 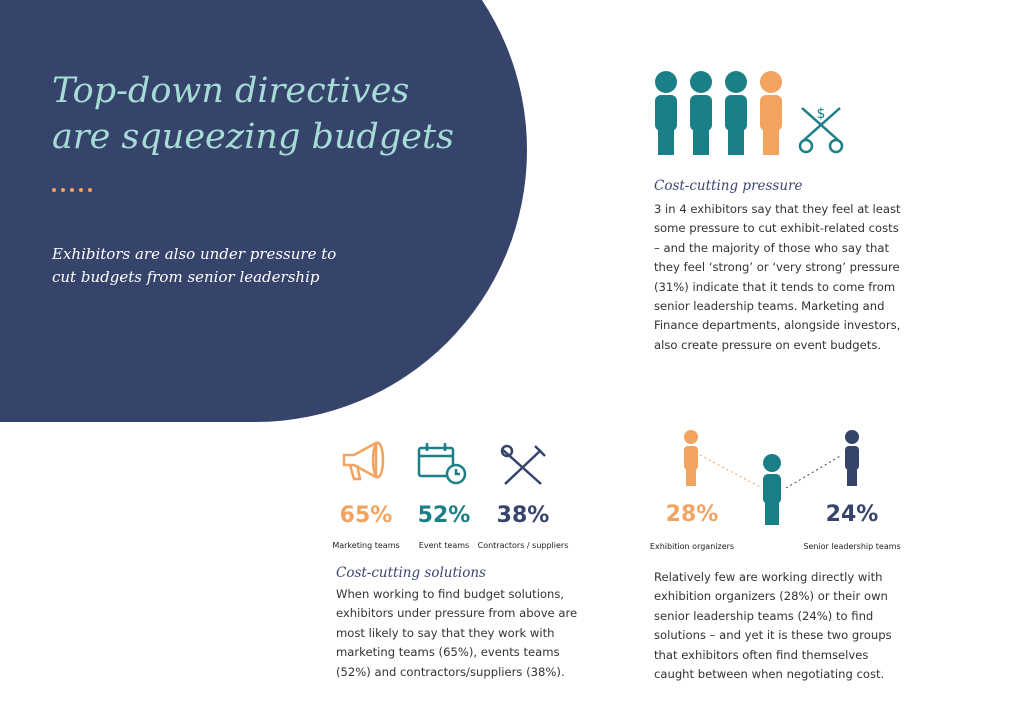 What do you see at coordinates (366, 545) in the screenshot?
I see `stat-label: Marketing teams` at bounding box center [366, 545].